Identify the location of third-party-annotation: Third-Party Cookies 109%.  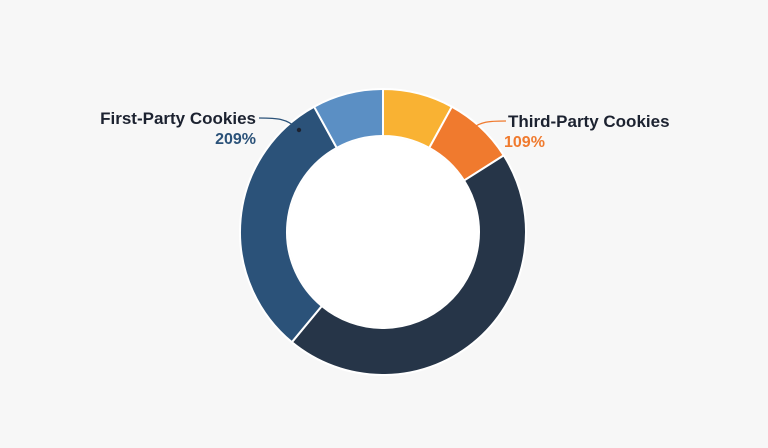
(568, 131).